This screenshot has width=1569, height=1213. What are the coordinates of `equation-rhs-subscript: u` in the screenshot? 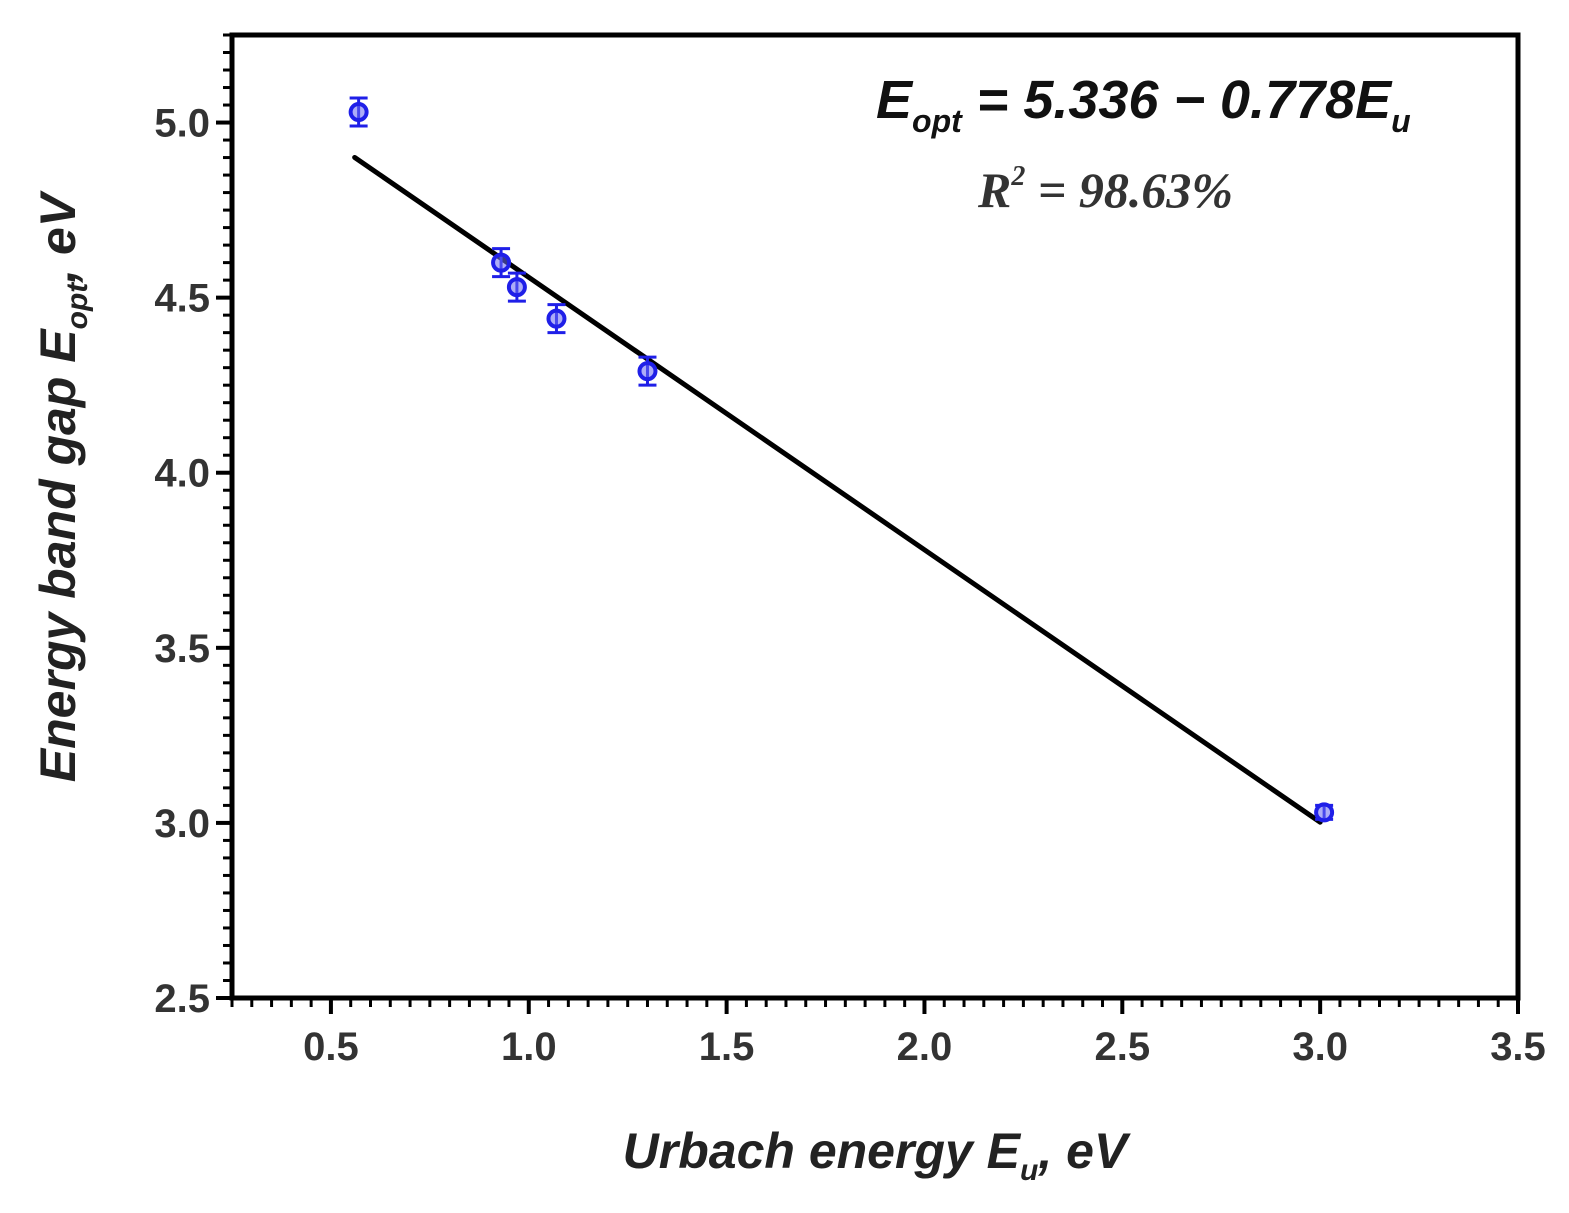 It's located at (1401, 121).